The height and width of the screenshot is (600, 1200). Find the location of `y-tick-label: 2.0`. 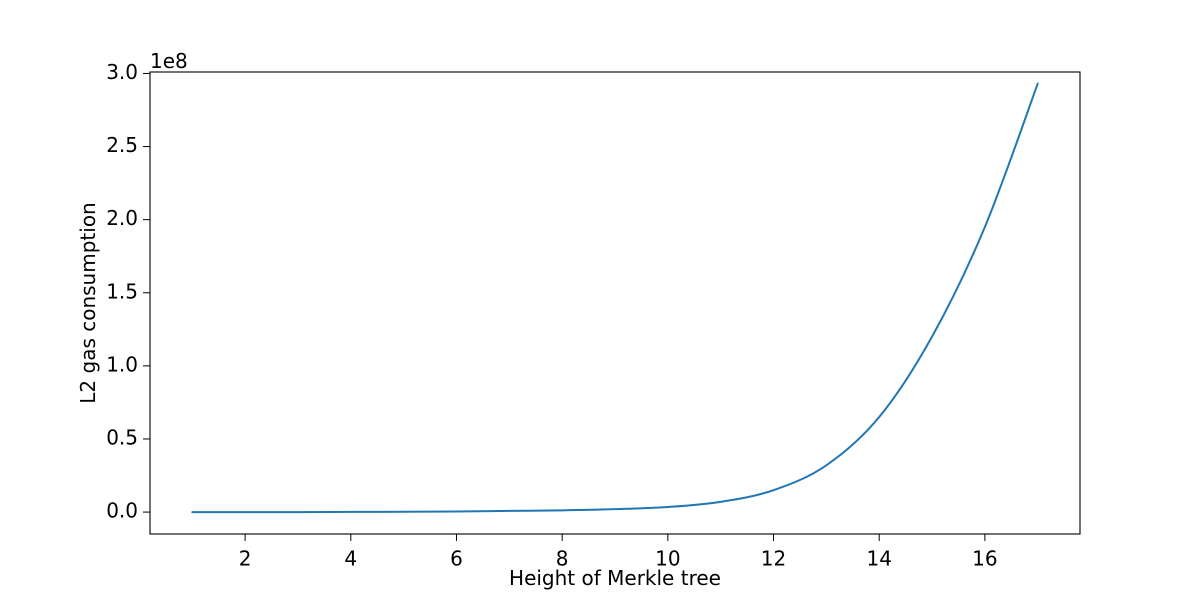

y-tick-label: 2.0 is located at coordinates (122, 218).